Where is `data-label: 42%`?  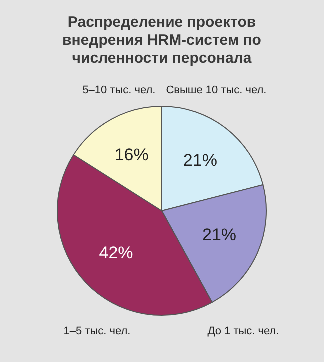 data-label: 42% is located at coordinates (116, 253).